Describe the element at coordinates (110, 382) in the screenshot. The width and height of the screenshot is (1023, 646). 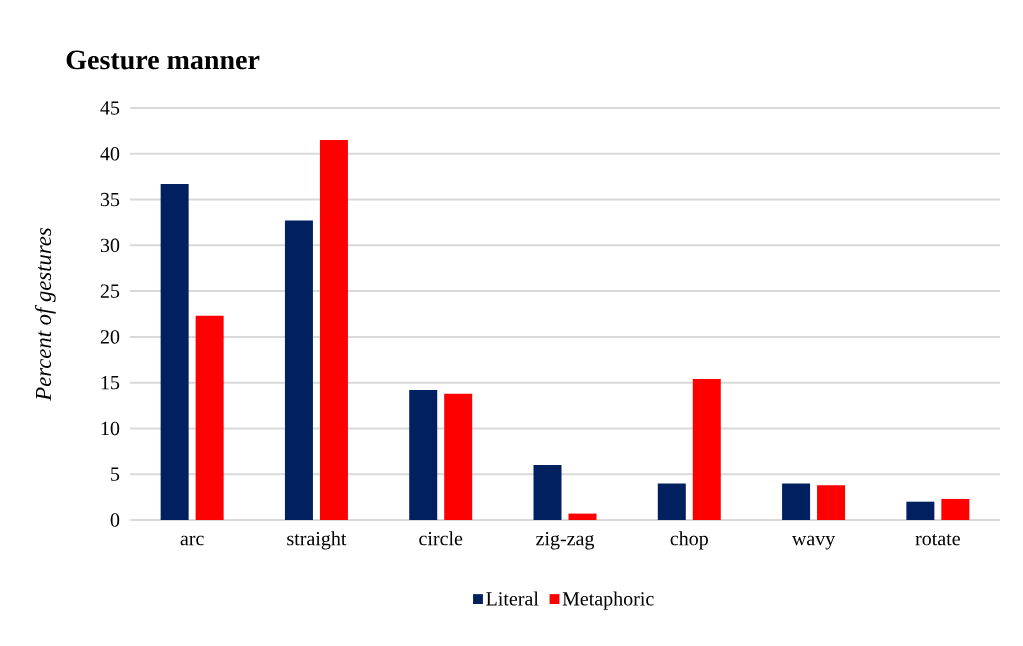
I see `y-tick-label: 15` at that location.